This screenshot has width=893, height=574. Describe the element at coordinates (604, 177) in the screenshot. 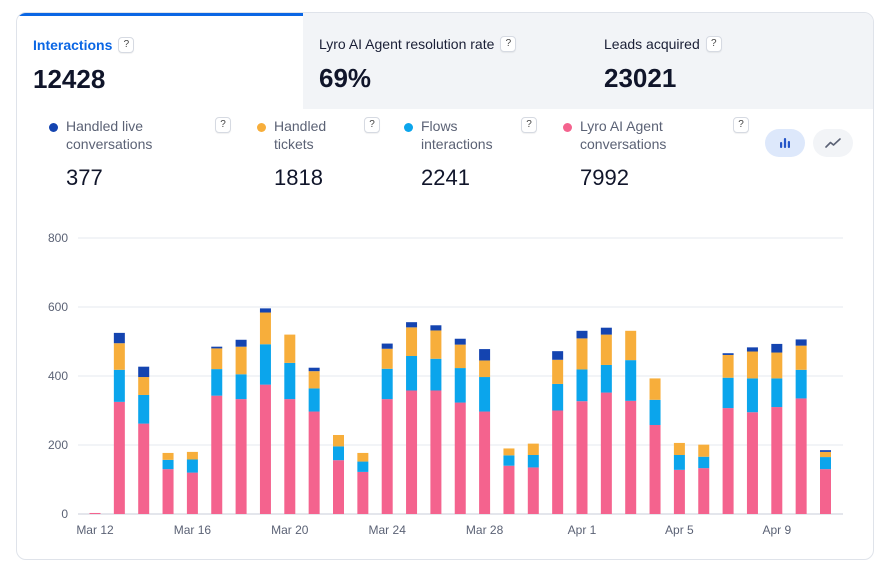

I see `legend-value: 7992` at that location.